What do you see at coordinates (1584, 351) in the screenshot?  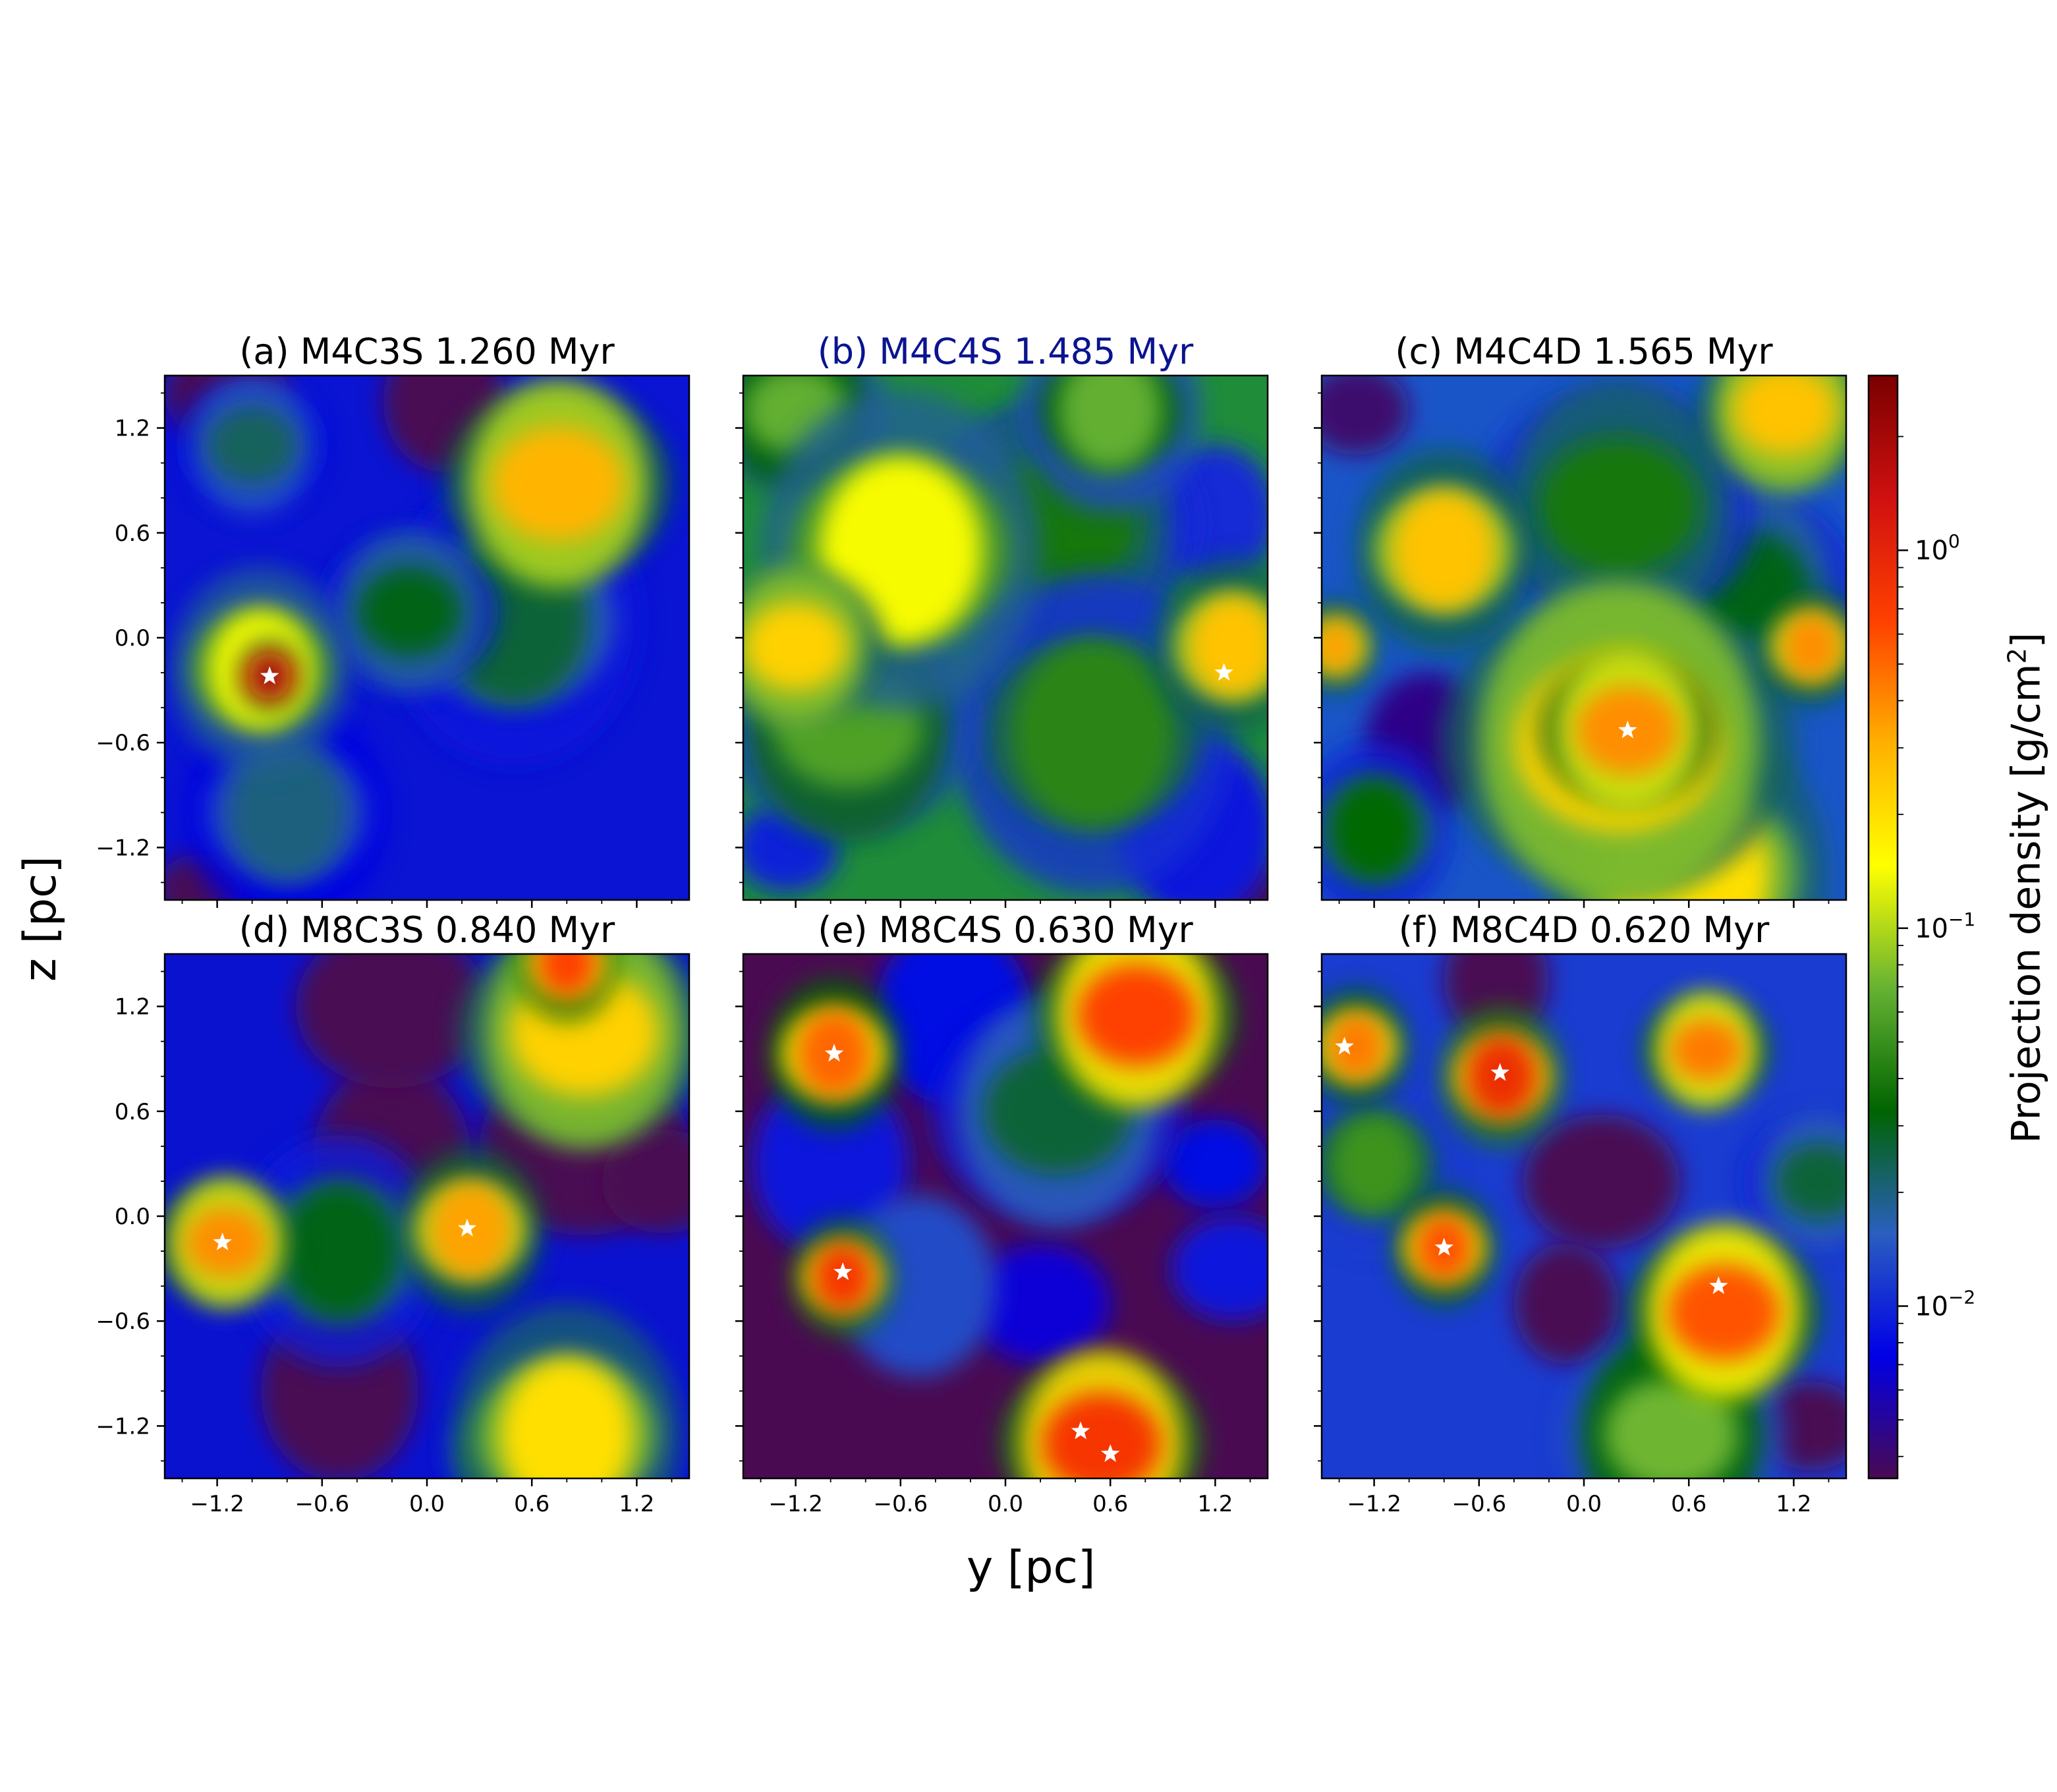 I see `panel-title: (c) M4C4D 1.565 Myr` at bounding box center [1584, 351].